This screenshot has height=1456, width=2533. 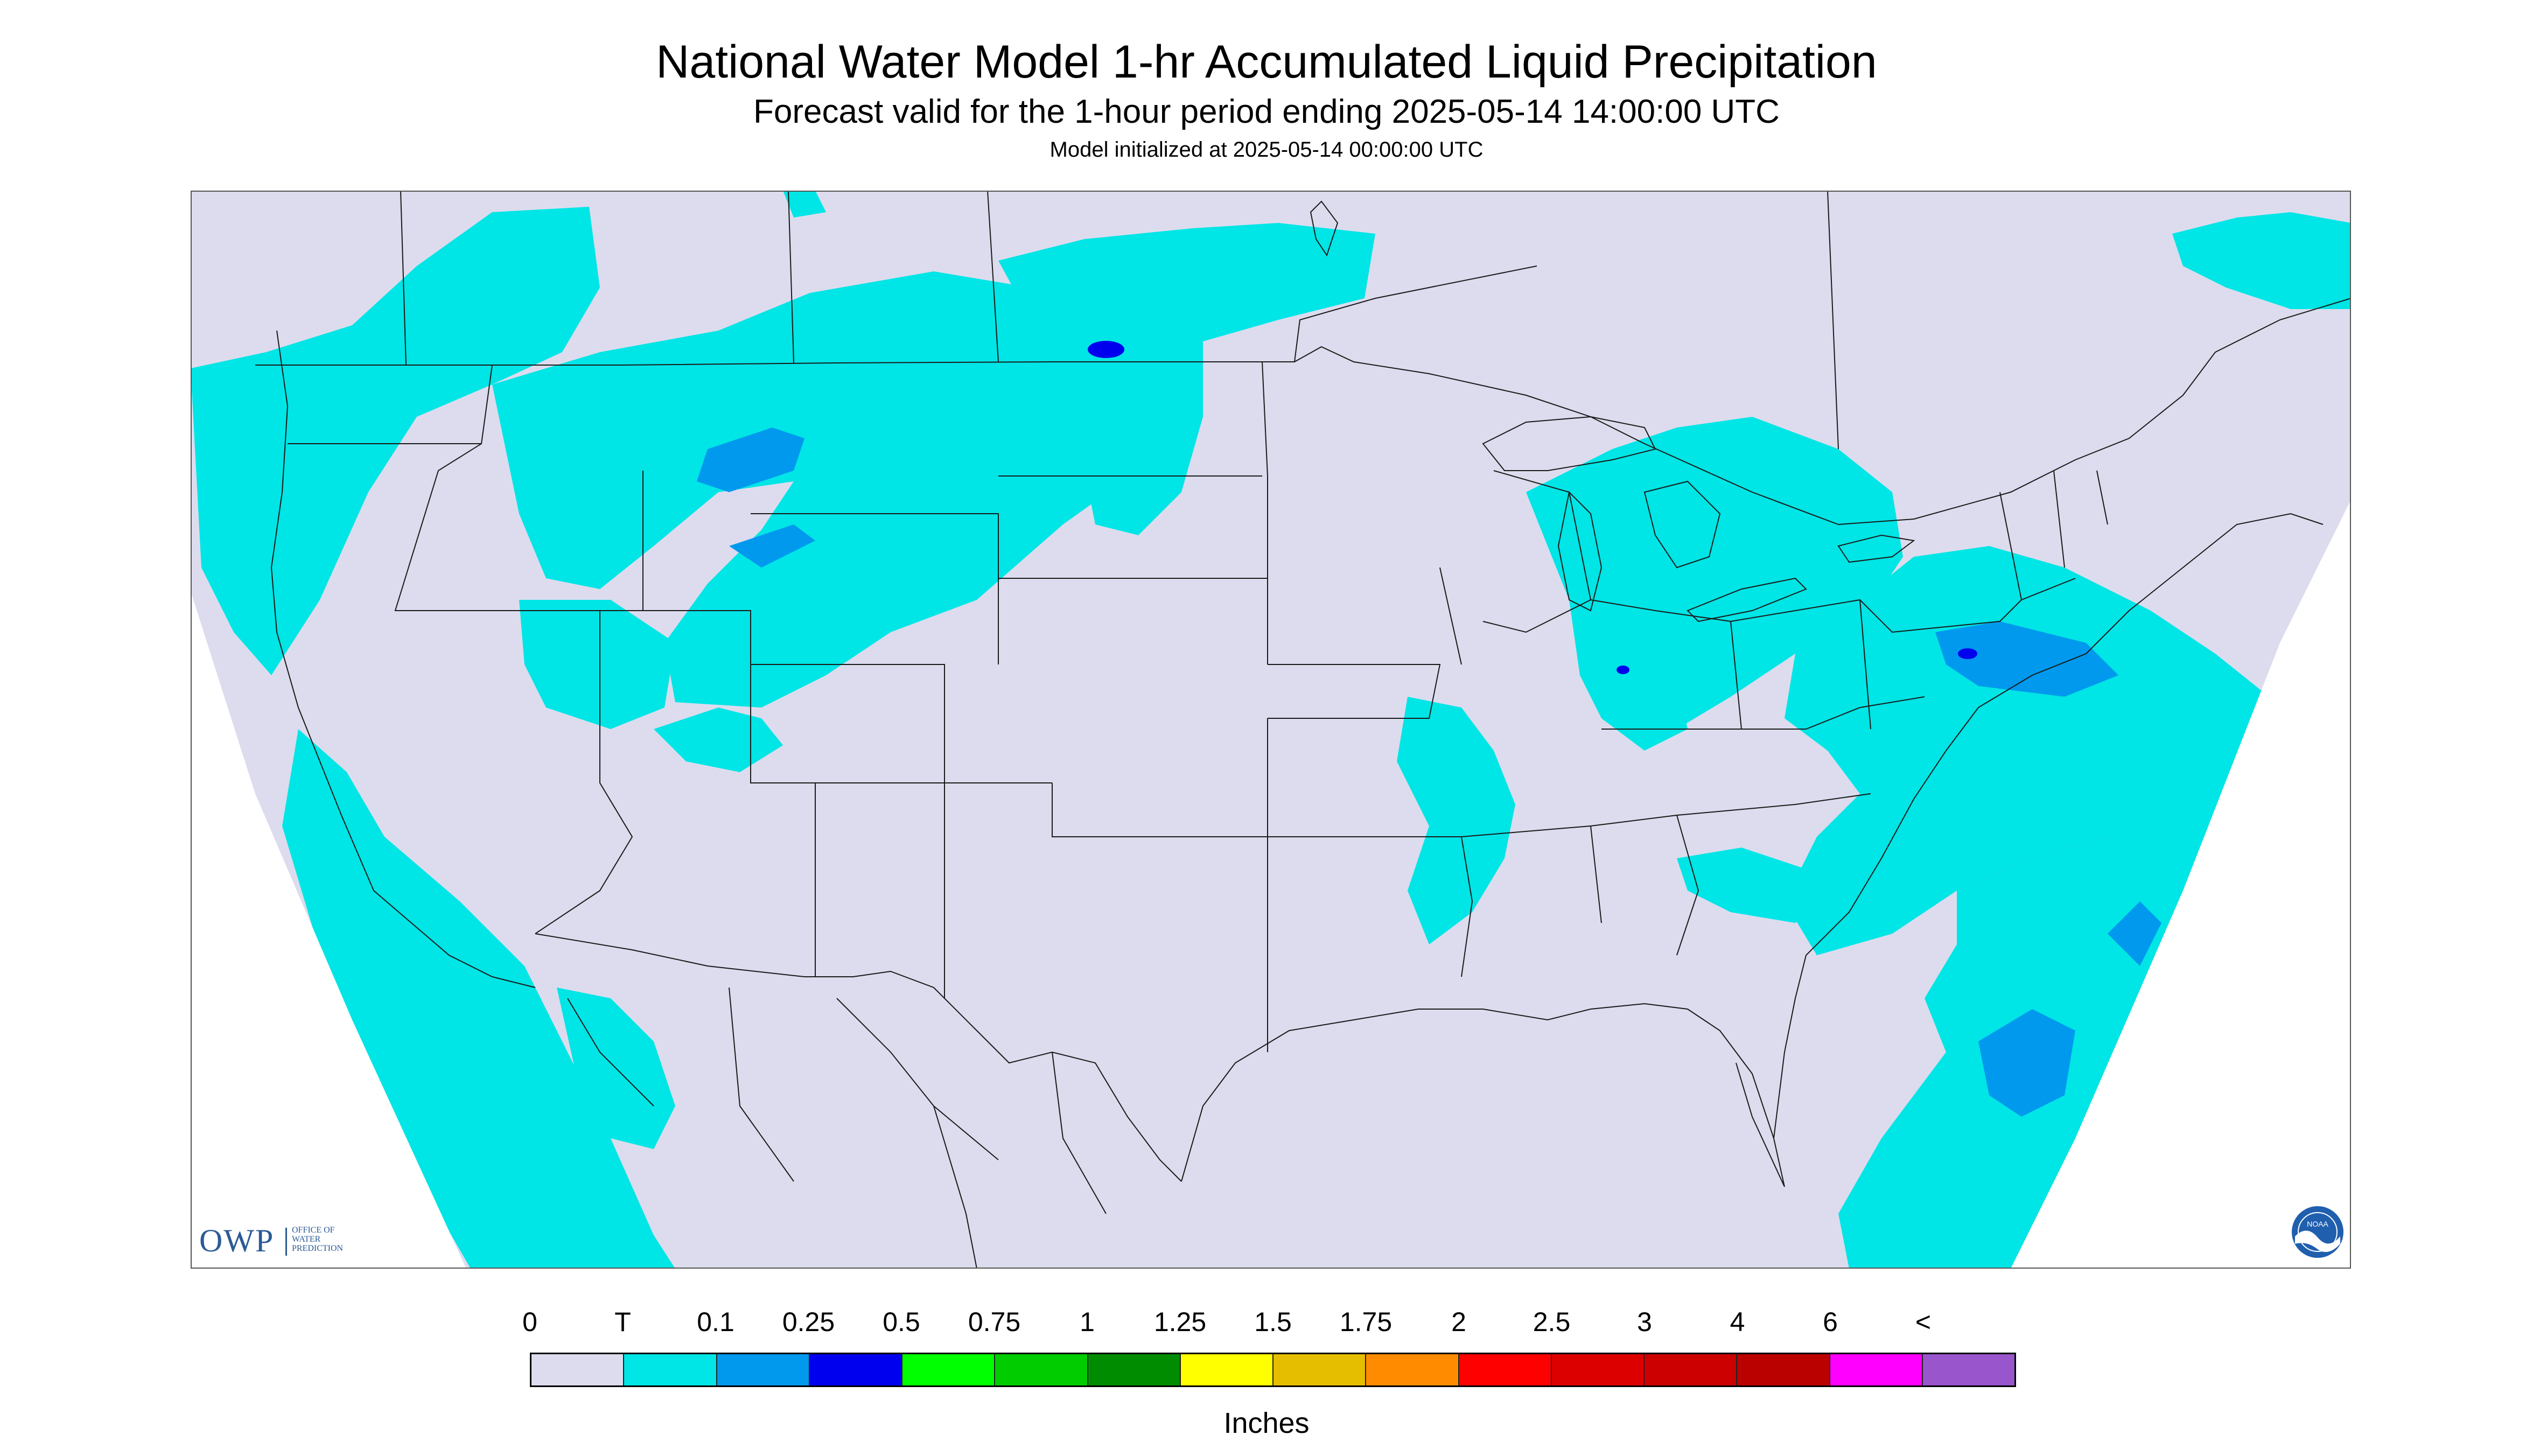 I want to click on legend-tick-label: 0.25, so click(x=808, y=1322).